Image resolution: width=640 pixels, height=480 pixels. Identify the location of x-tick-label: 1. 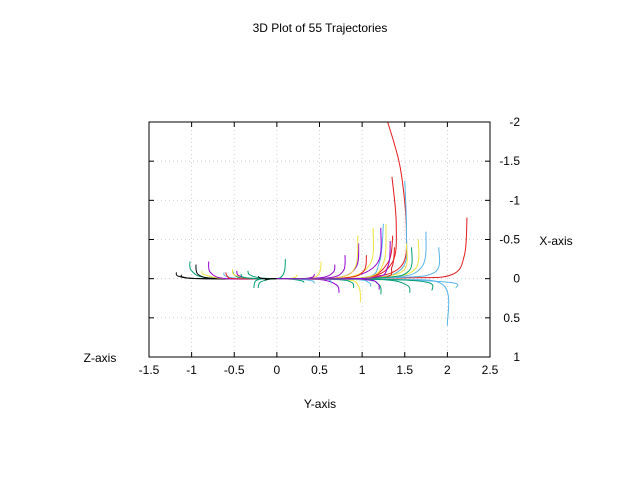
(362, 370).